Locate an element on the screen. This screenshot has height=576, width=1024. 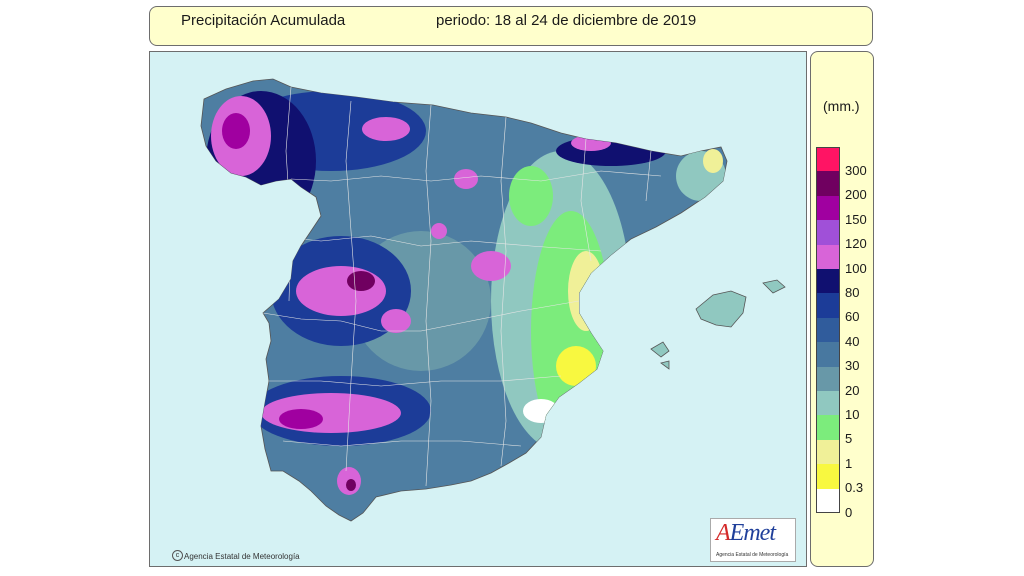
zone-1mm-valencia is located at coordinates (586, 291).